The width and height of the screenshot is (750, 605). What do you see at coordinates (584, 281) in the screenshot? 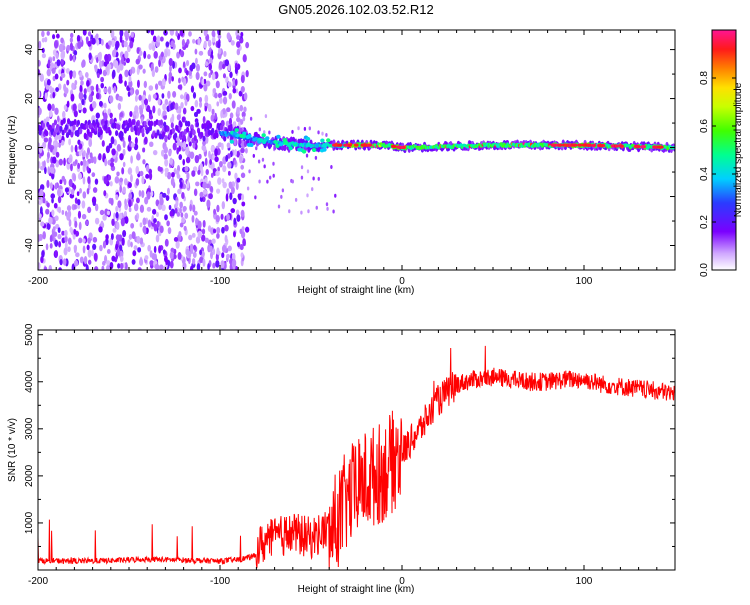
I see `x-tick-label: 100` at bounding box center [584, 281].